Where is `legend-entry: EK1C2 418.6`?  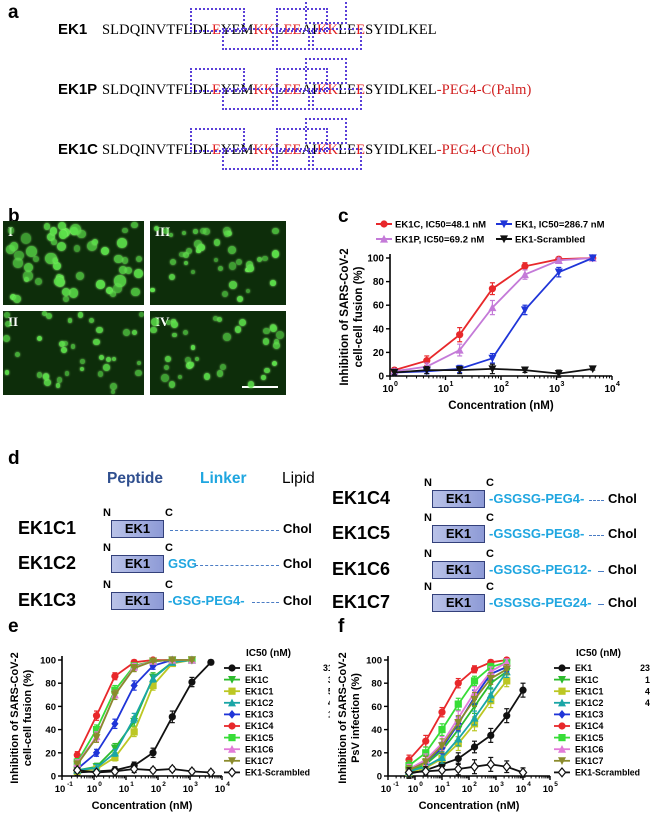 legend-entry: EK1C2 418.6 is located at coordinates (602, 703).